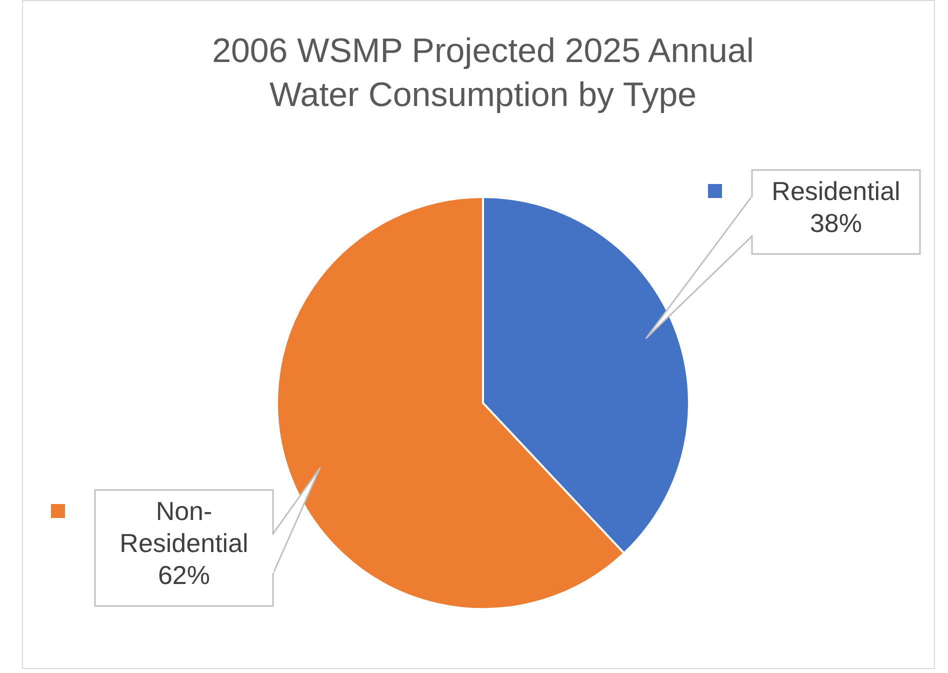 The width and height of the screenshot is (948, 673). What do you see at coordinates (184, 575) in the screenshot?
I see `data-label: 62%` at bounding box center [184, 575].